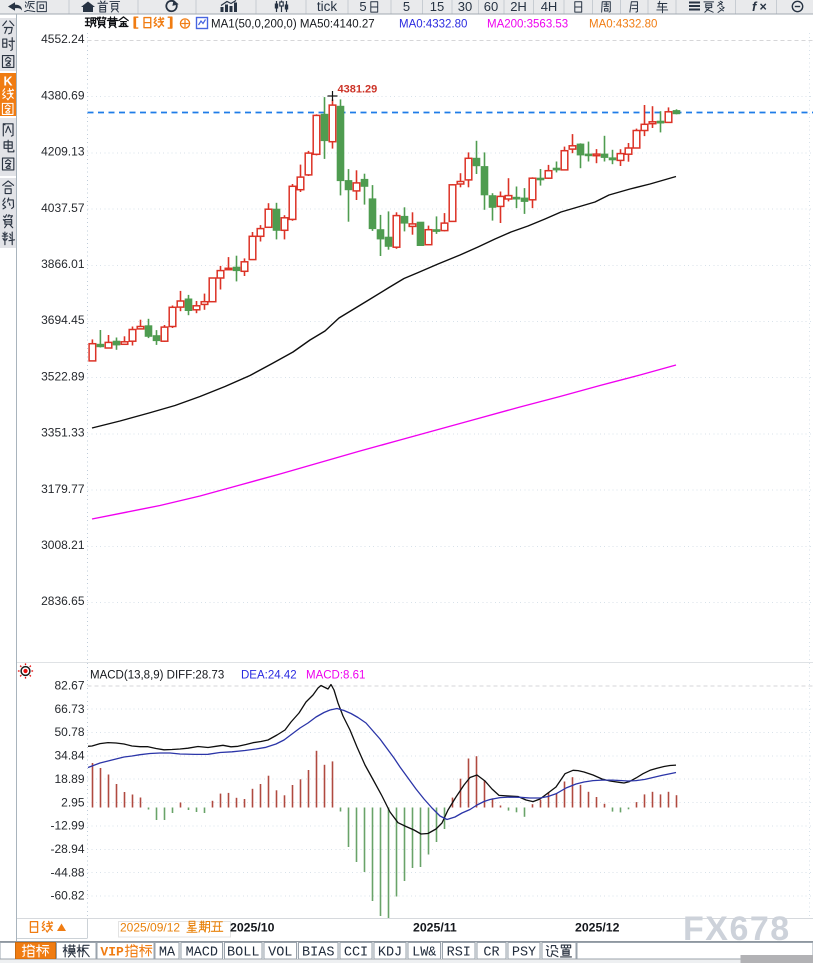 The height and width of the screenshot is (963, 813). I want to click on svg-text: CR, so click(491, 953).